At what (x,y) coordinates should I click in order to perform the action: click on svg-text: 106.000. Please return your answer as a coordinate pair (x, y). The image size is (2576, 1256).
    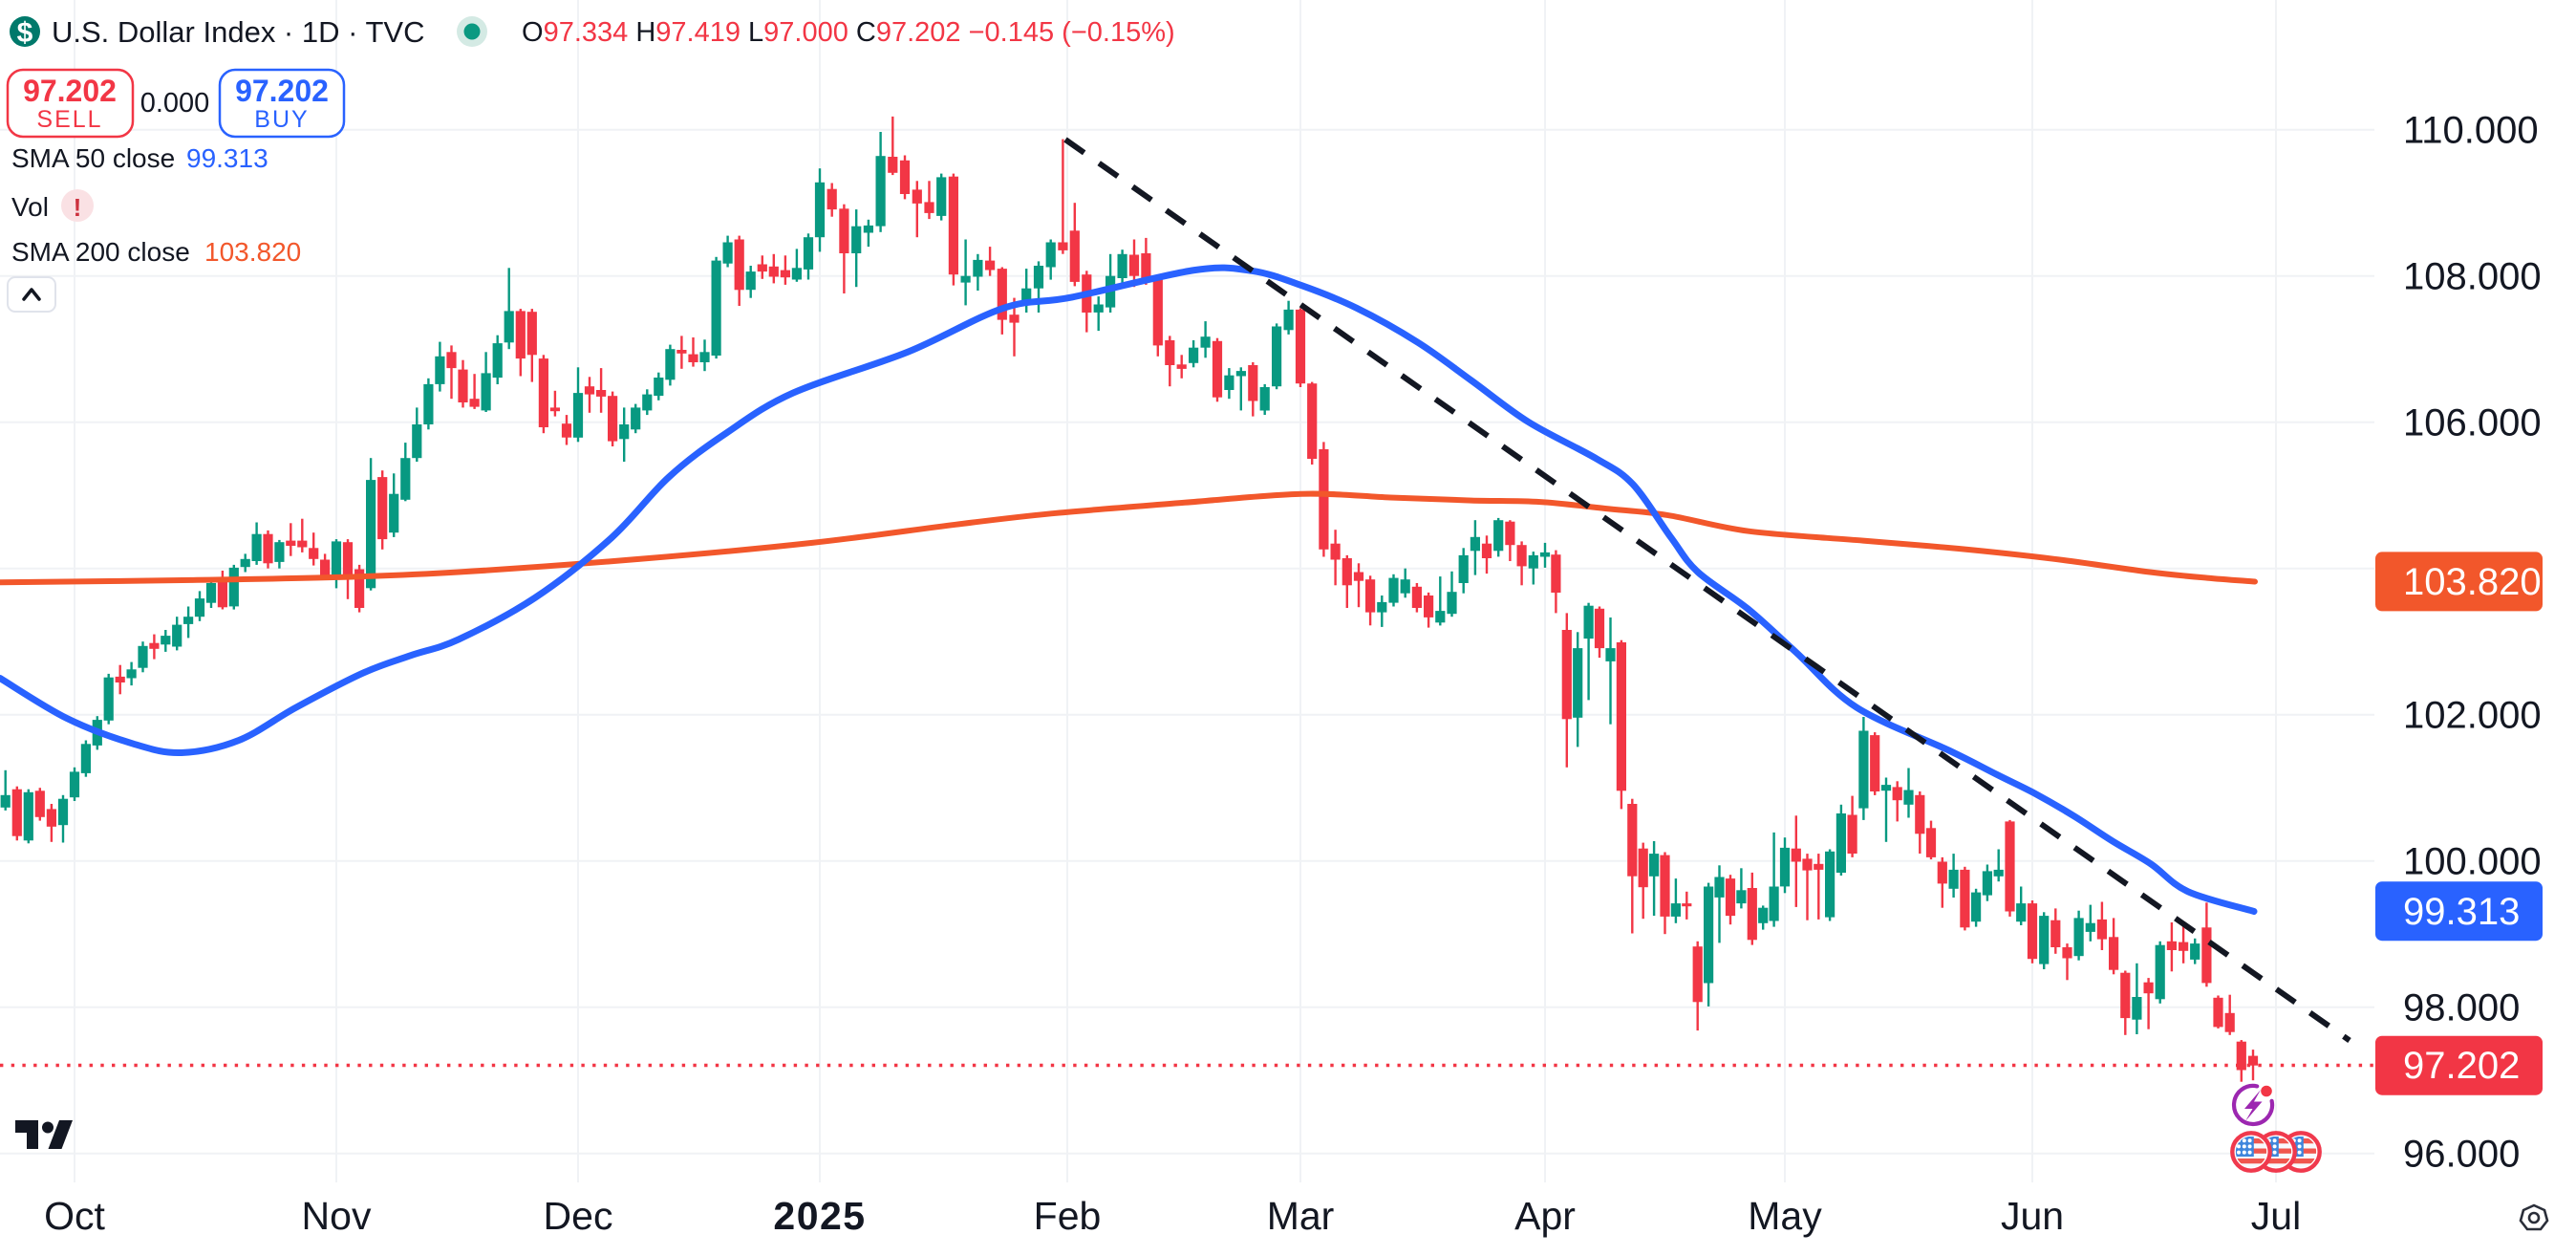
    Looking at the image, I should click on (2472, 423).